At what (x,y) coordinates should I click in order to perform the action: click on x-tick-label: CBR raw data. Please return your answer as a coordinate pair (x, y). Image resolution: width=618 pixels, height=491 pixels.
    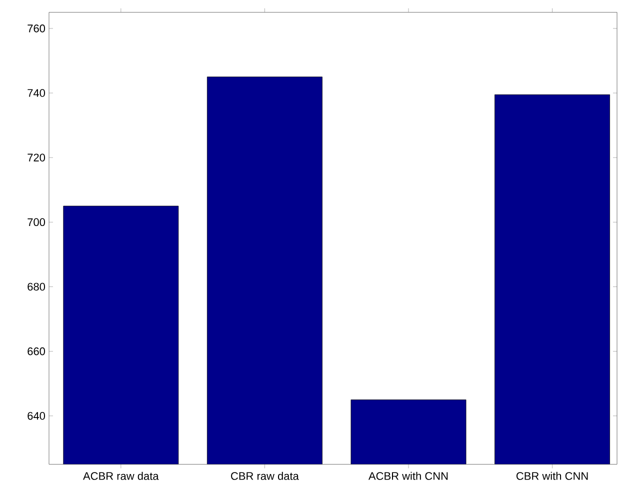
    Looking at the image, I should click on (265, 476).